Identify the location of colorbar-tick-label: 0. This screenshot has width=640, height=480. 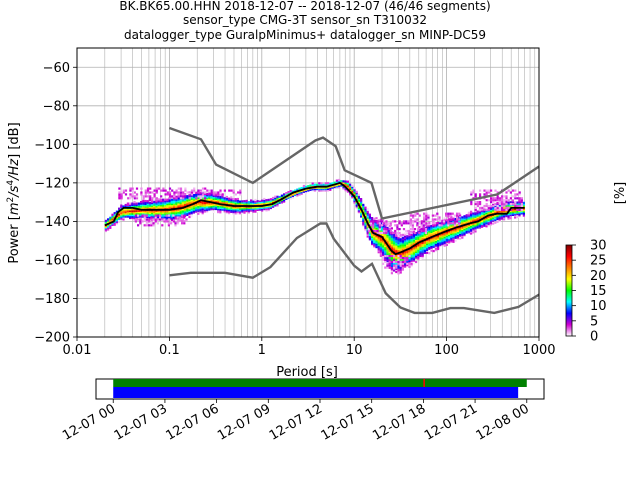
(594, 337).